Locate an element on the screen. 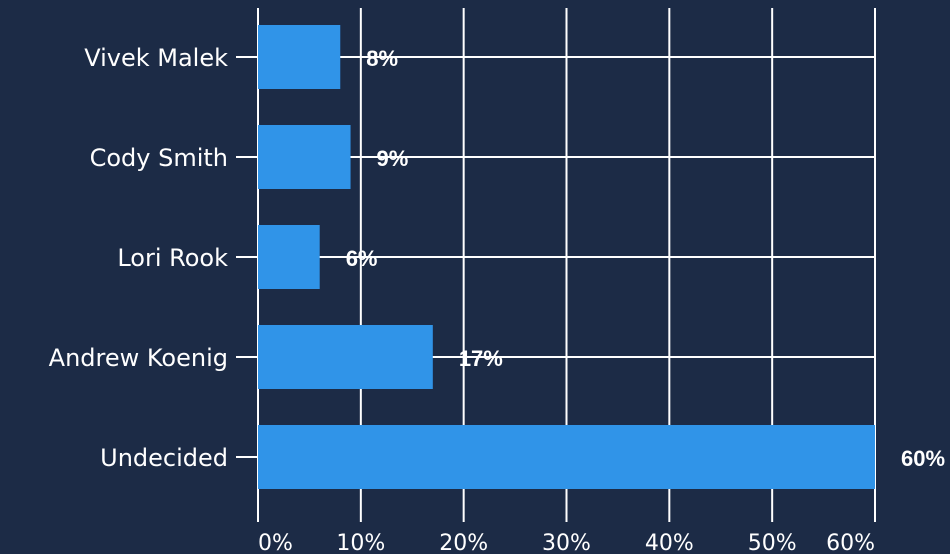 Image resolution: width=950 pixels, height=554 pixels. x-tick-label: 30% is located at coordinates (566, 542).